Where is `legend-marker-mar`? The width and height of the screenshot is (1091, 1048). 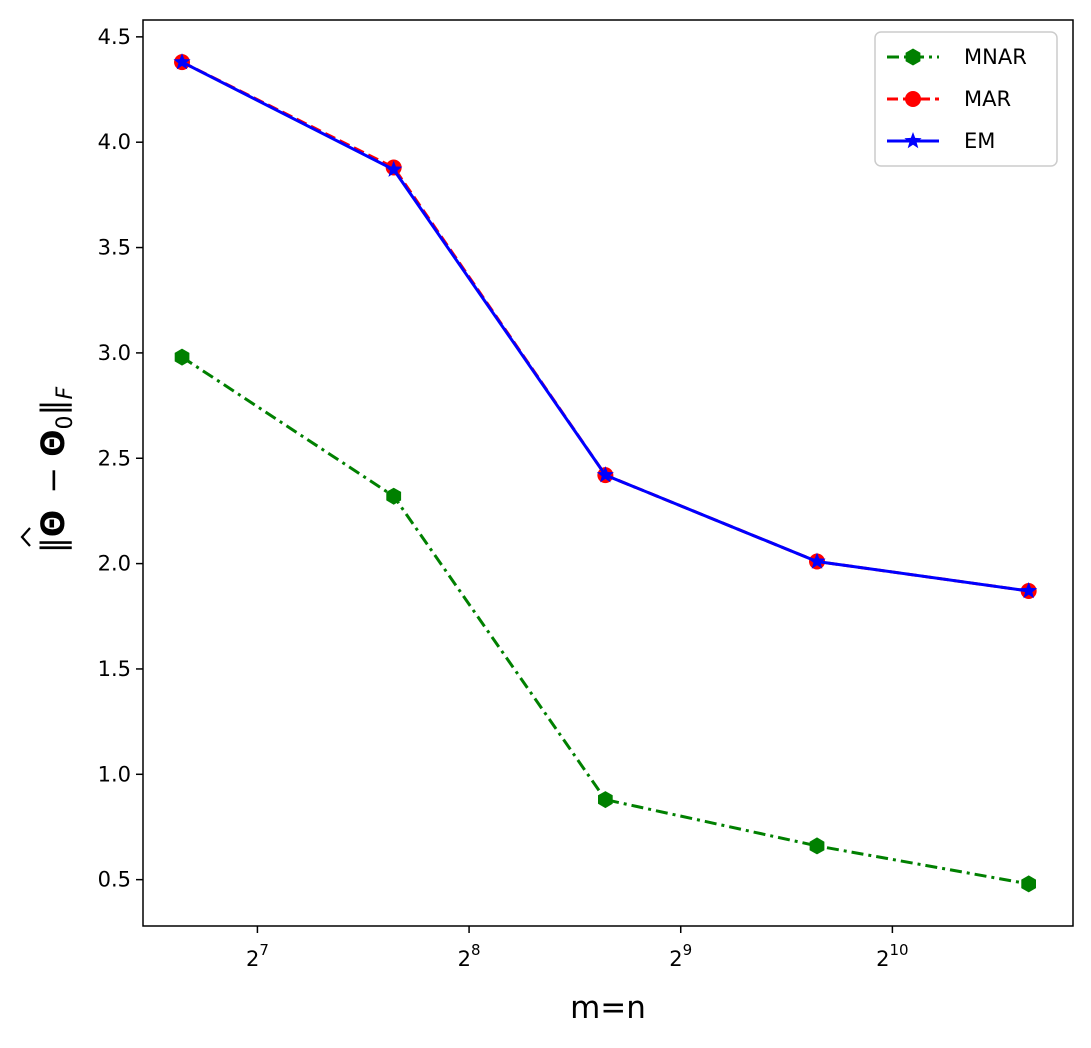 legend-marker-mar is located at coordinates (913, 99).